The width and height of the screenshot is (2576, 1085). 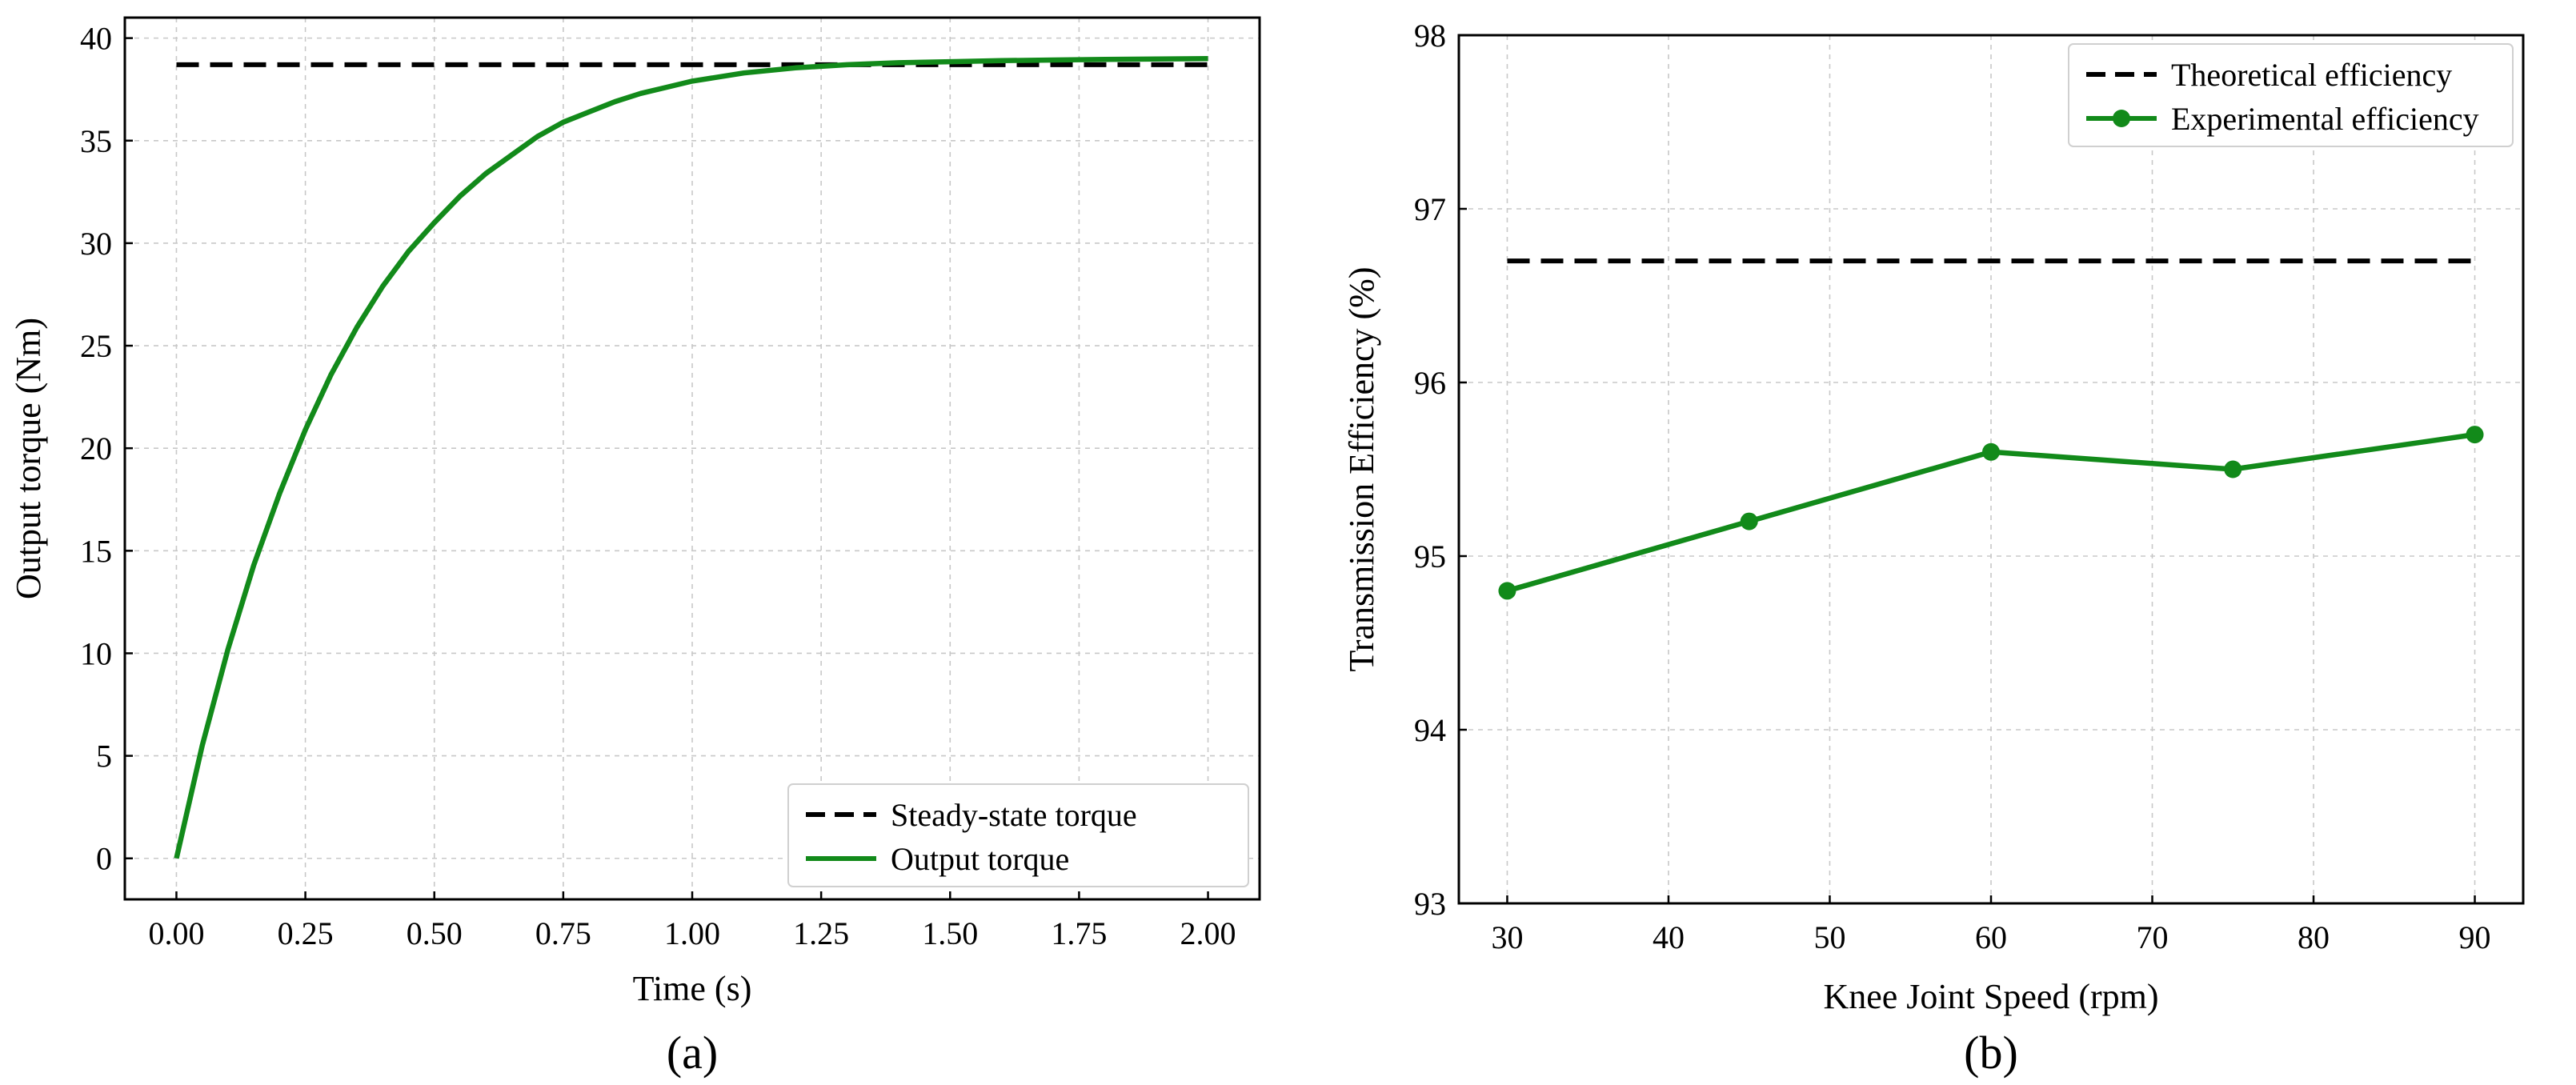 What do you see at coordinates (2121, 119) in the screenshot?
I see `legend-experimental-marker` at bounding box center [2121, 119].